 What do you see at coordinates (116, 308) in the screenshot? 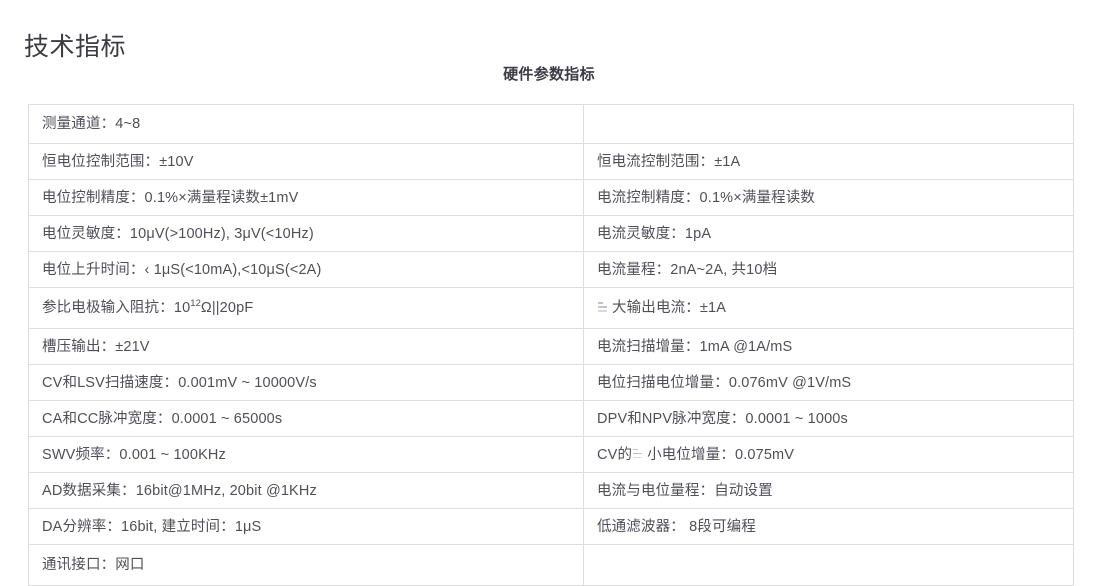
I see `impedance-prefix: 参比电极输入阻抗：10` at bounding box center [116, 308].